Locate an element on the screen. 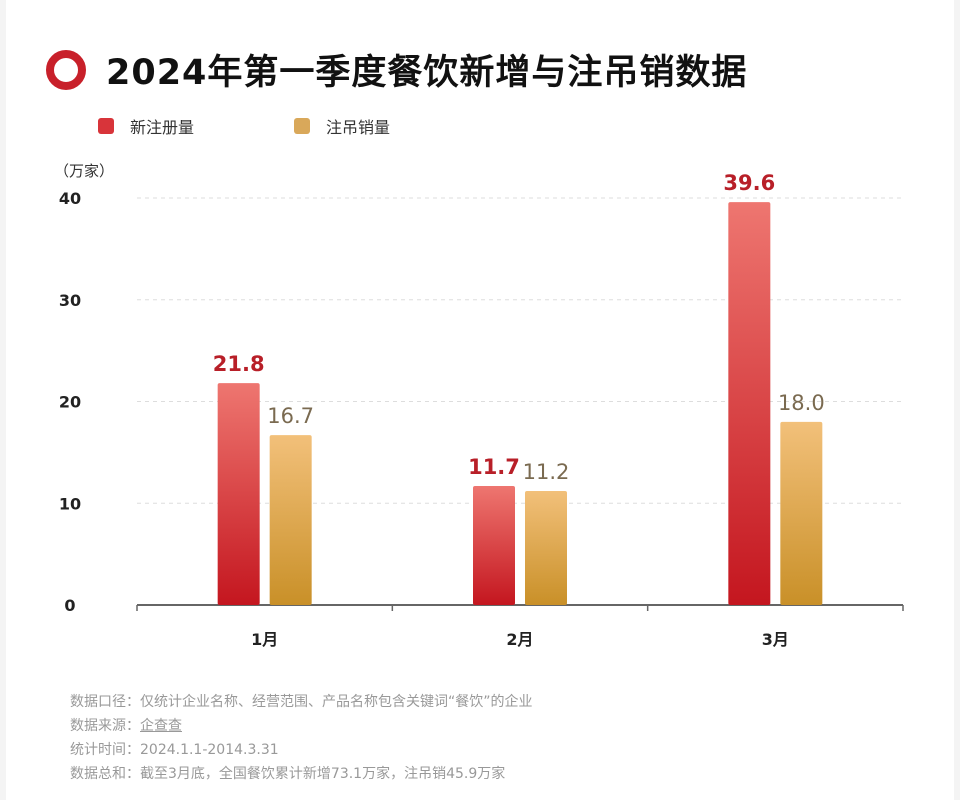  data-label: 11.2 is located at coordinates (546, 472).